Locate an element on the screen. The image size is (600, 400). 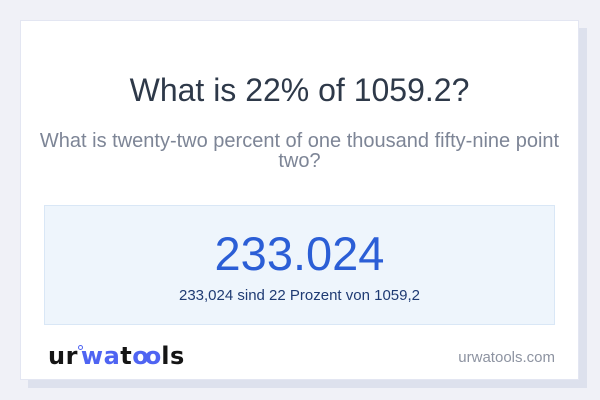
logo-ring-icon is located at coordinates (80, 347).